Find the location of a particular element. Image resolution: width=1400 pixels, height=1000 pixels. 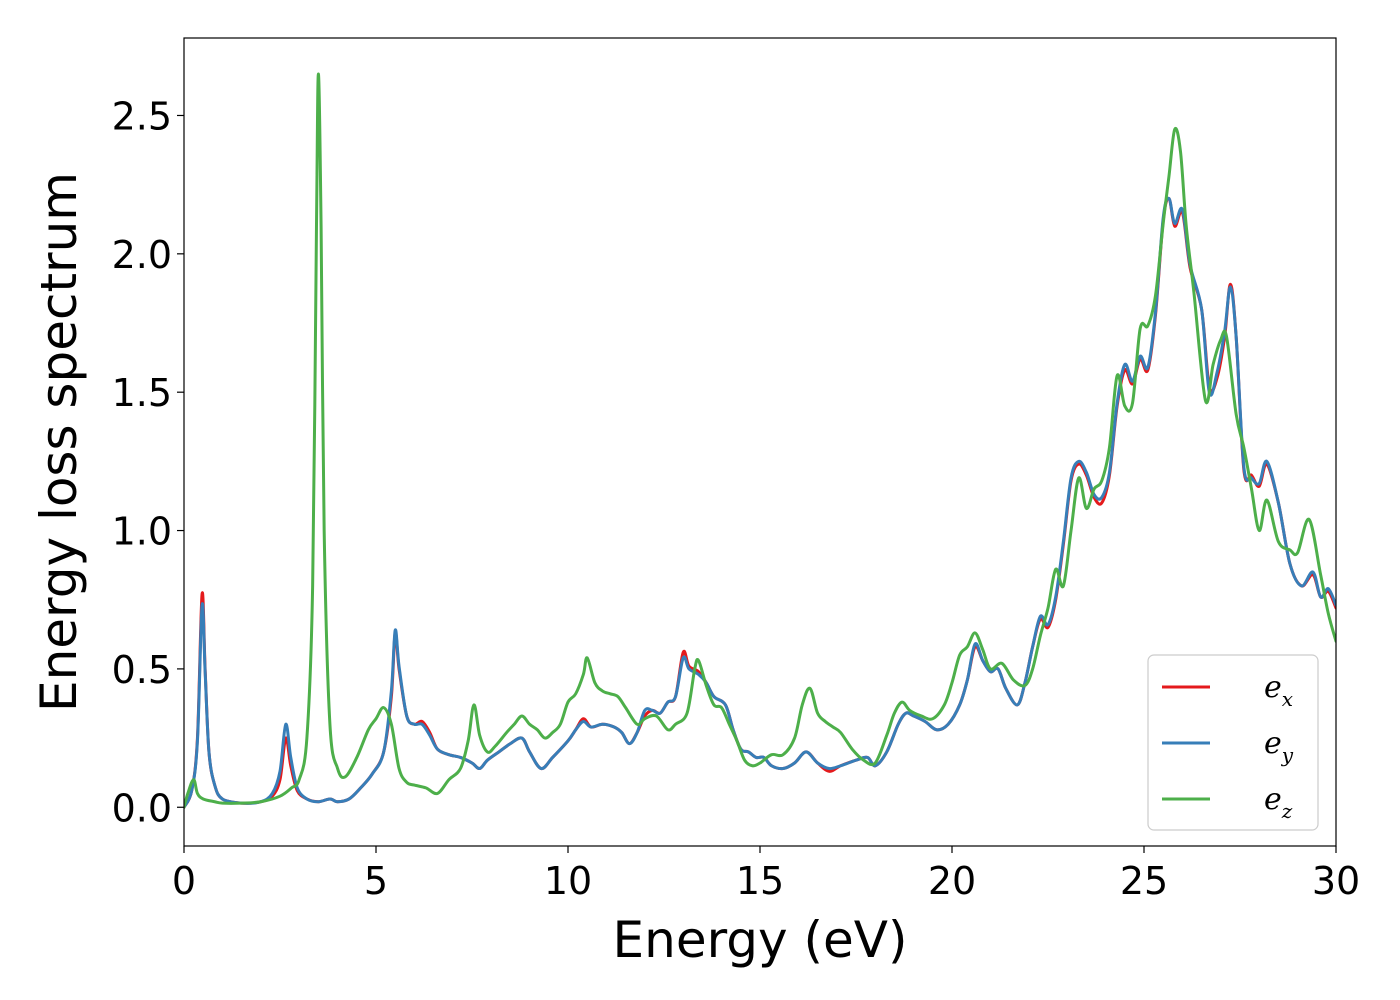

y-tick-label: 2.0 is located at coordinates (142, 255).